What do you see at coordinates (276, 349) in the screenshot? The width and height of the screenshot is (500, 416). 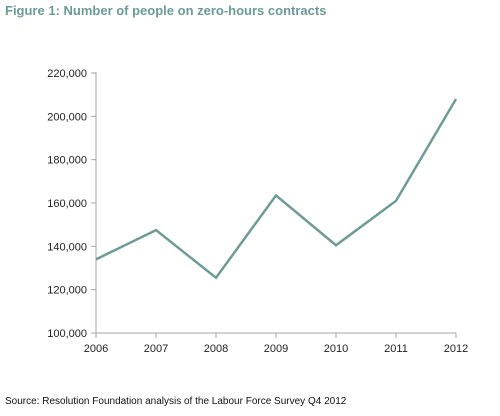 I see `x-tick-label: 2009` at bounding box center [276, 349].